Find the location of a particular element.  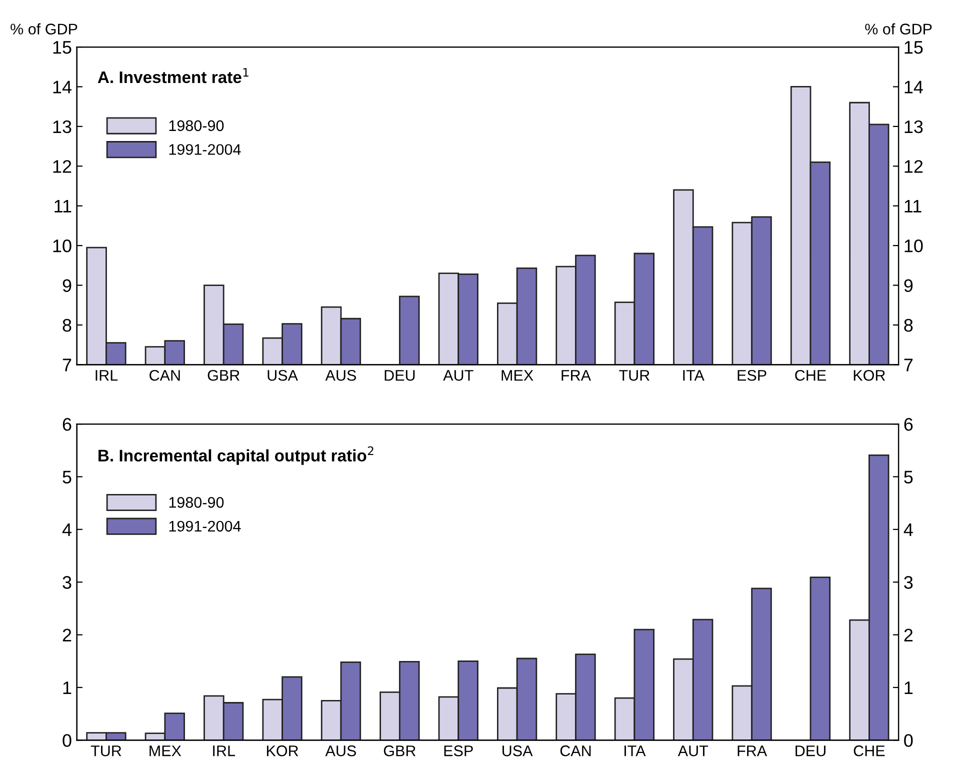

y-tick-label: 14 is located at coordinates (62, 87).